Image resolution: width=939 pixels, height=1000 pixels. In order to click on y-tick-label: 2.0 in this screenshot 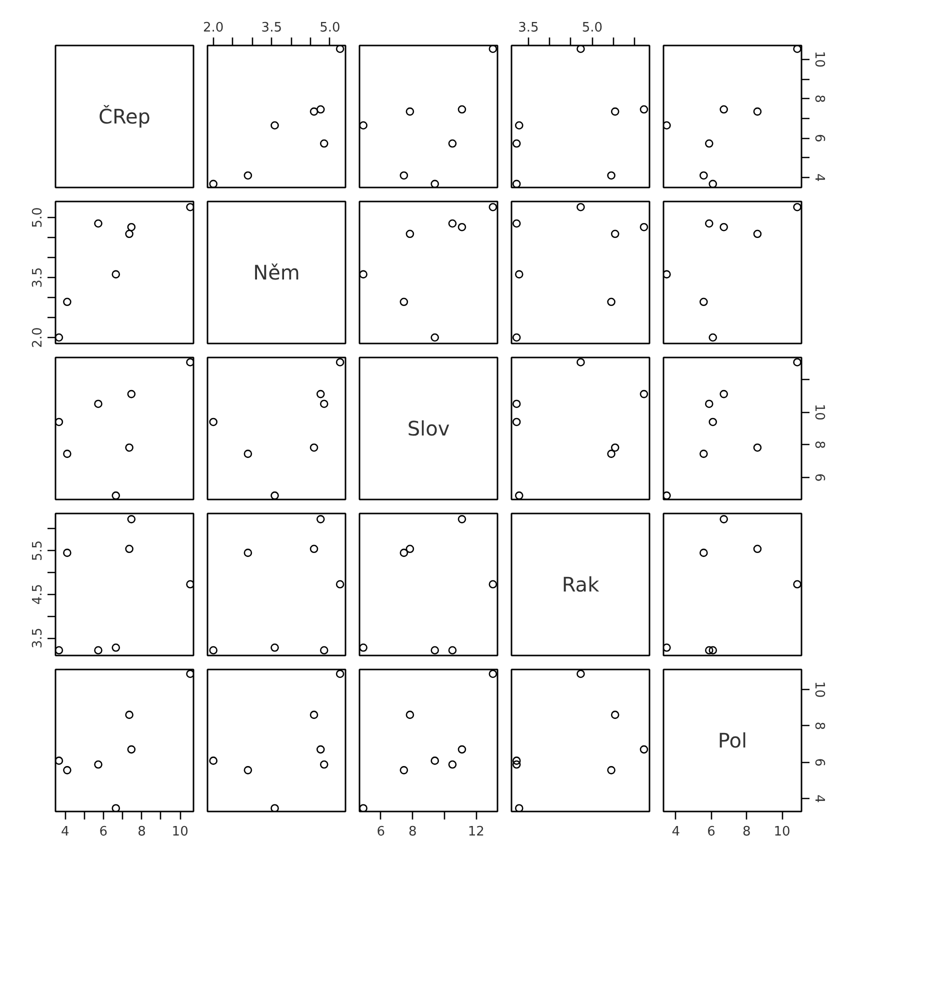, I will do `click(38, 337)`.